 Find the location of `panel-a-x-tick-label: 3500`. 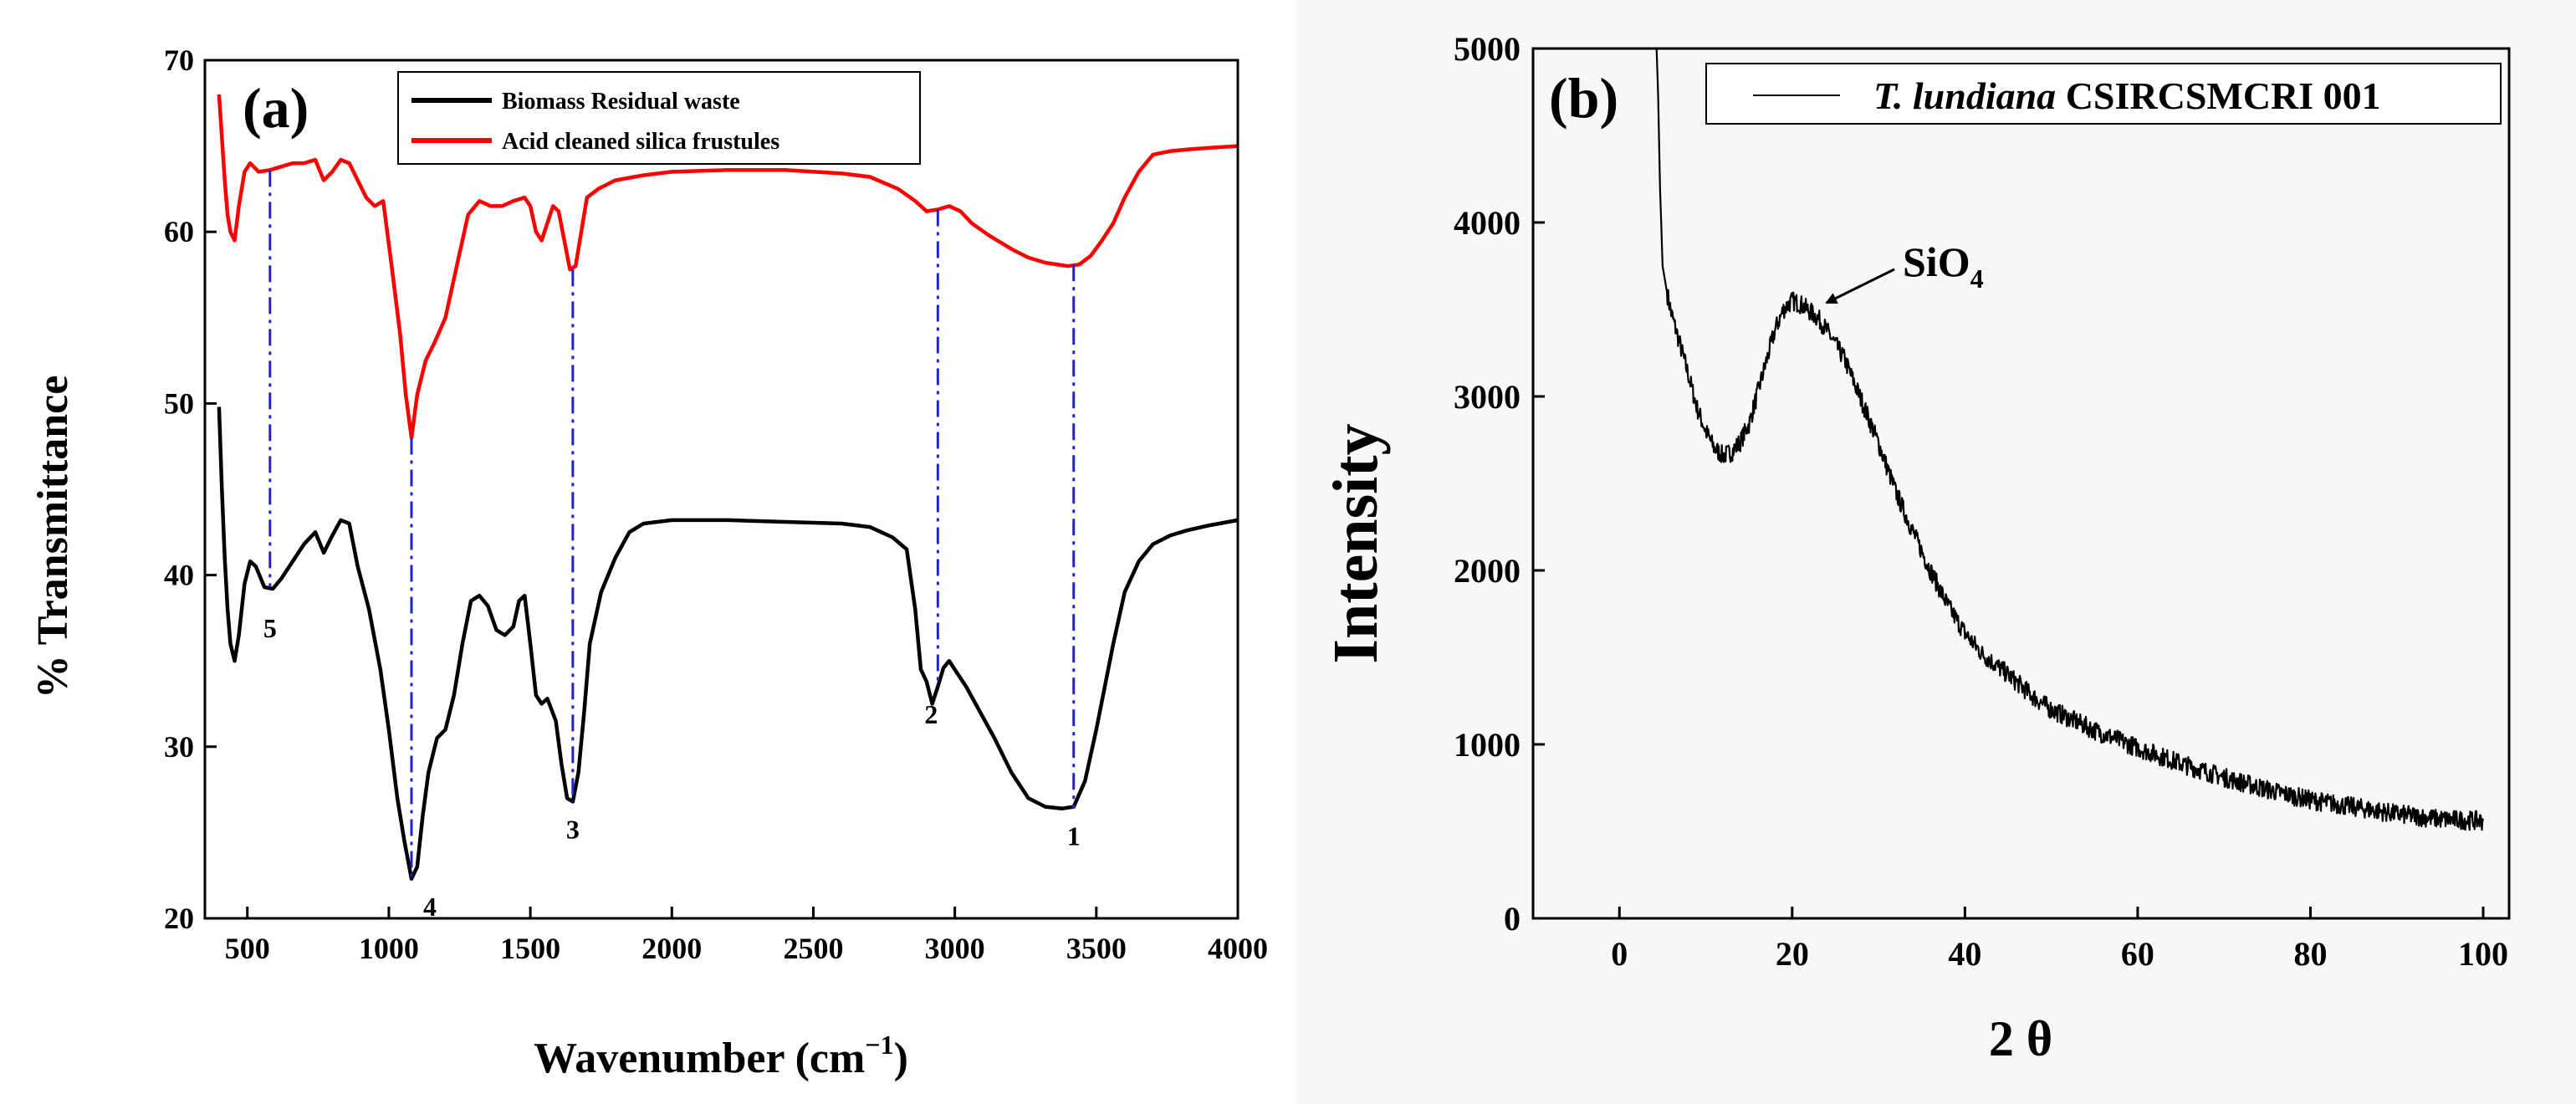

panel-a-x-tick-label: 3500 is located at coordinates (1096, 948).